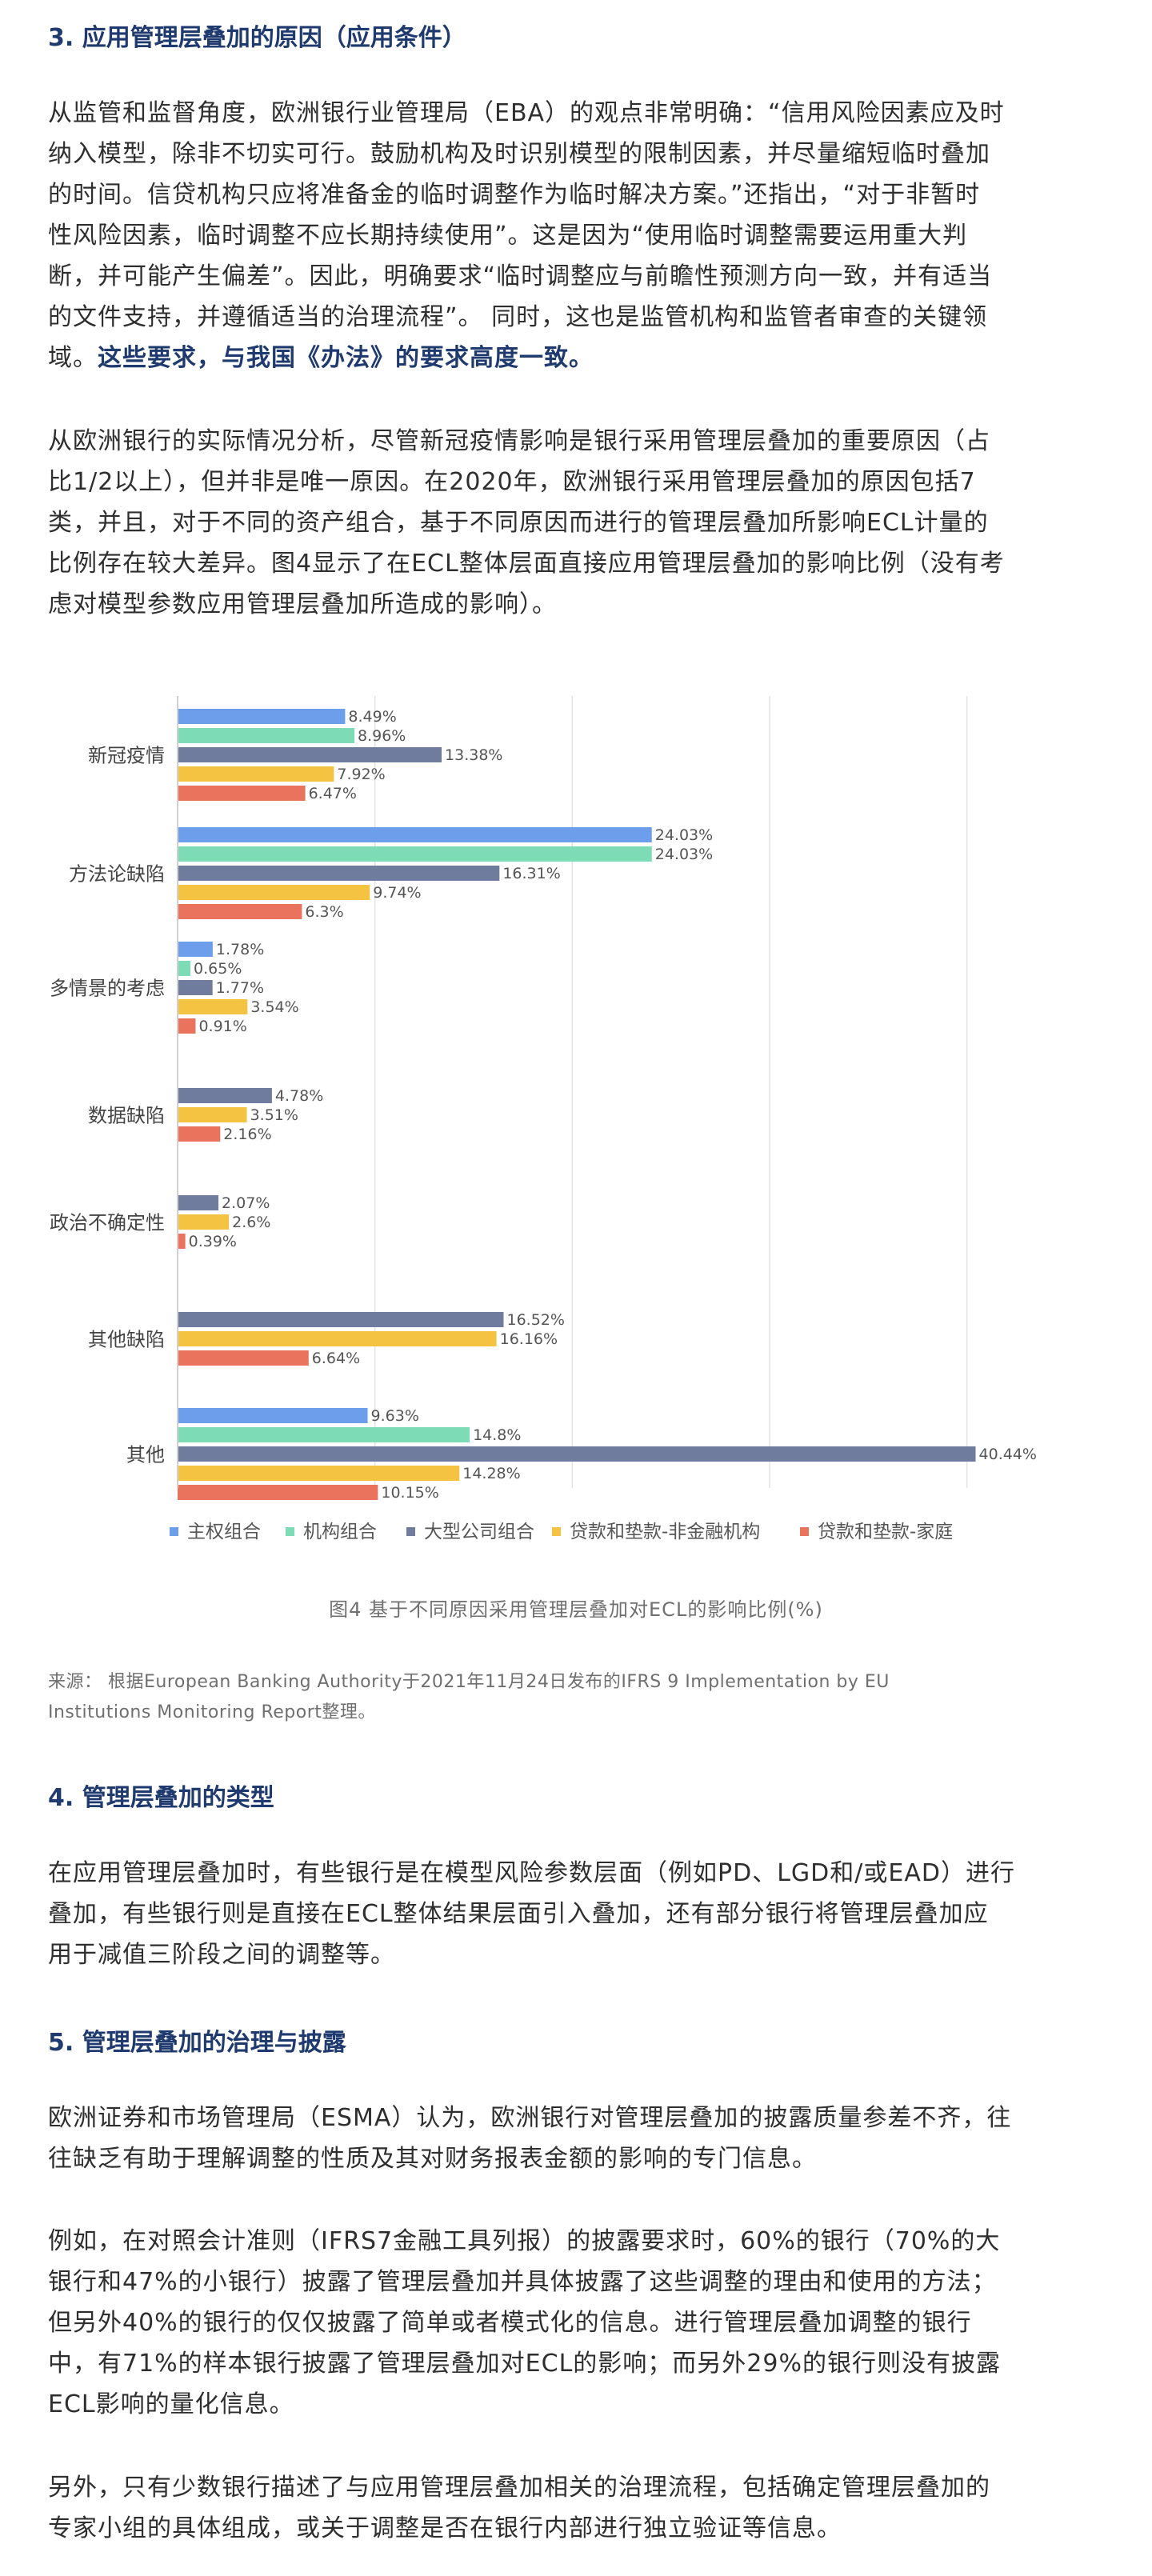  Describe the element at coordinates (212, 1712) in the screenshot. I see `source-line: Institutions Monitoring Report整理。` at that location.